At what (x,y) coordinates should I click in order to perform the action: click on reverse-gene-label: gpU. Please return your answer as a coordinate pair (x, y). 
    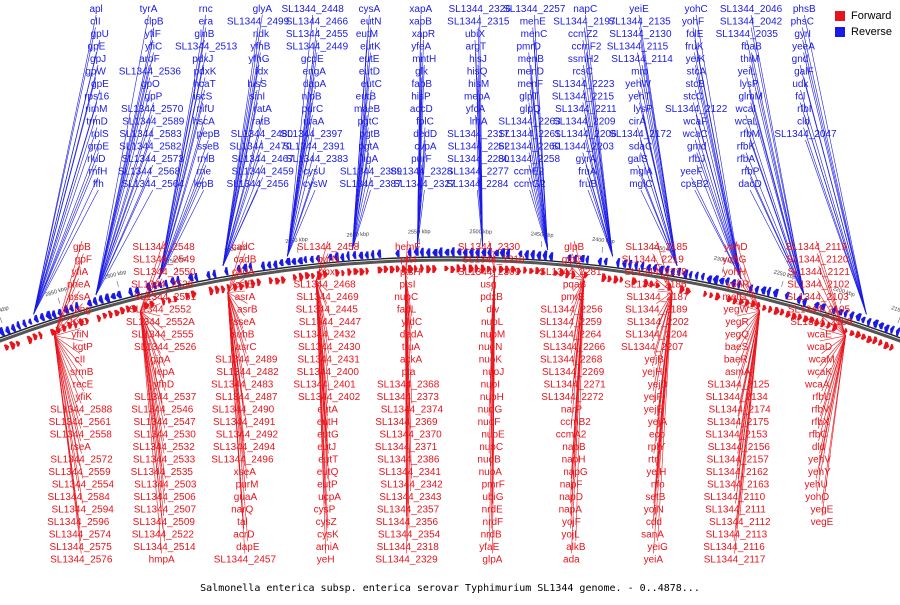
    Looking at the image, I should click on (100, 34).